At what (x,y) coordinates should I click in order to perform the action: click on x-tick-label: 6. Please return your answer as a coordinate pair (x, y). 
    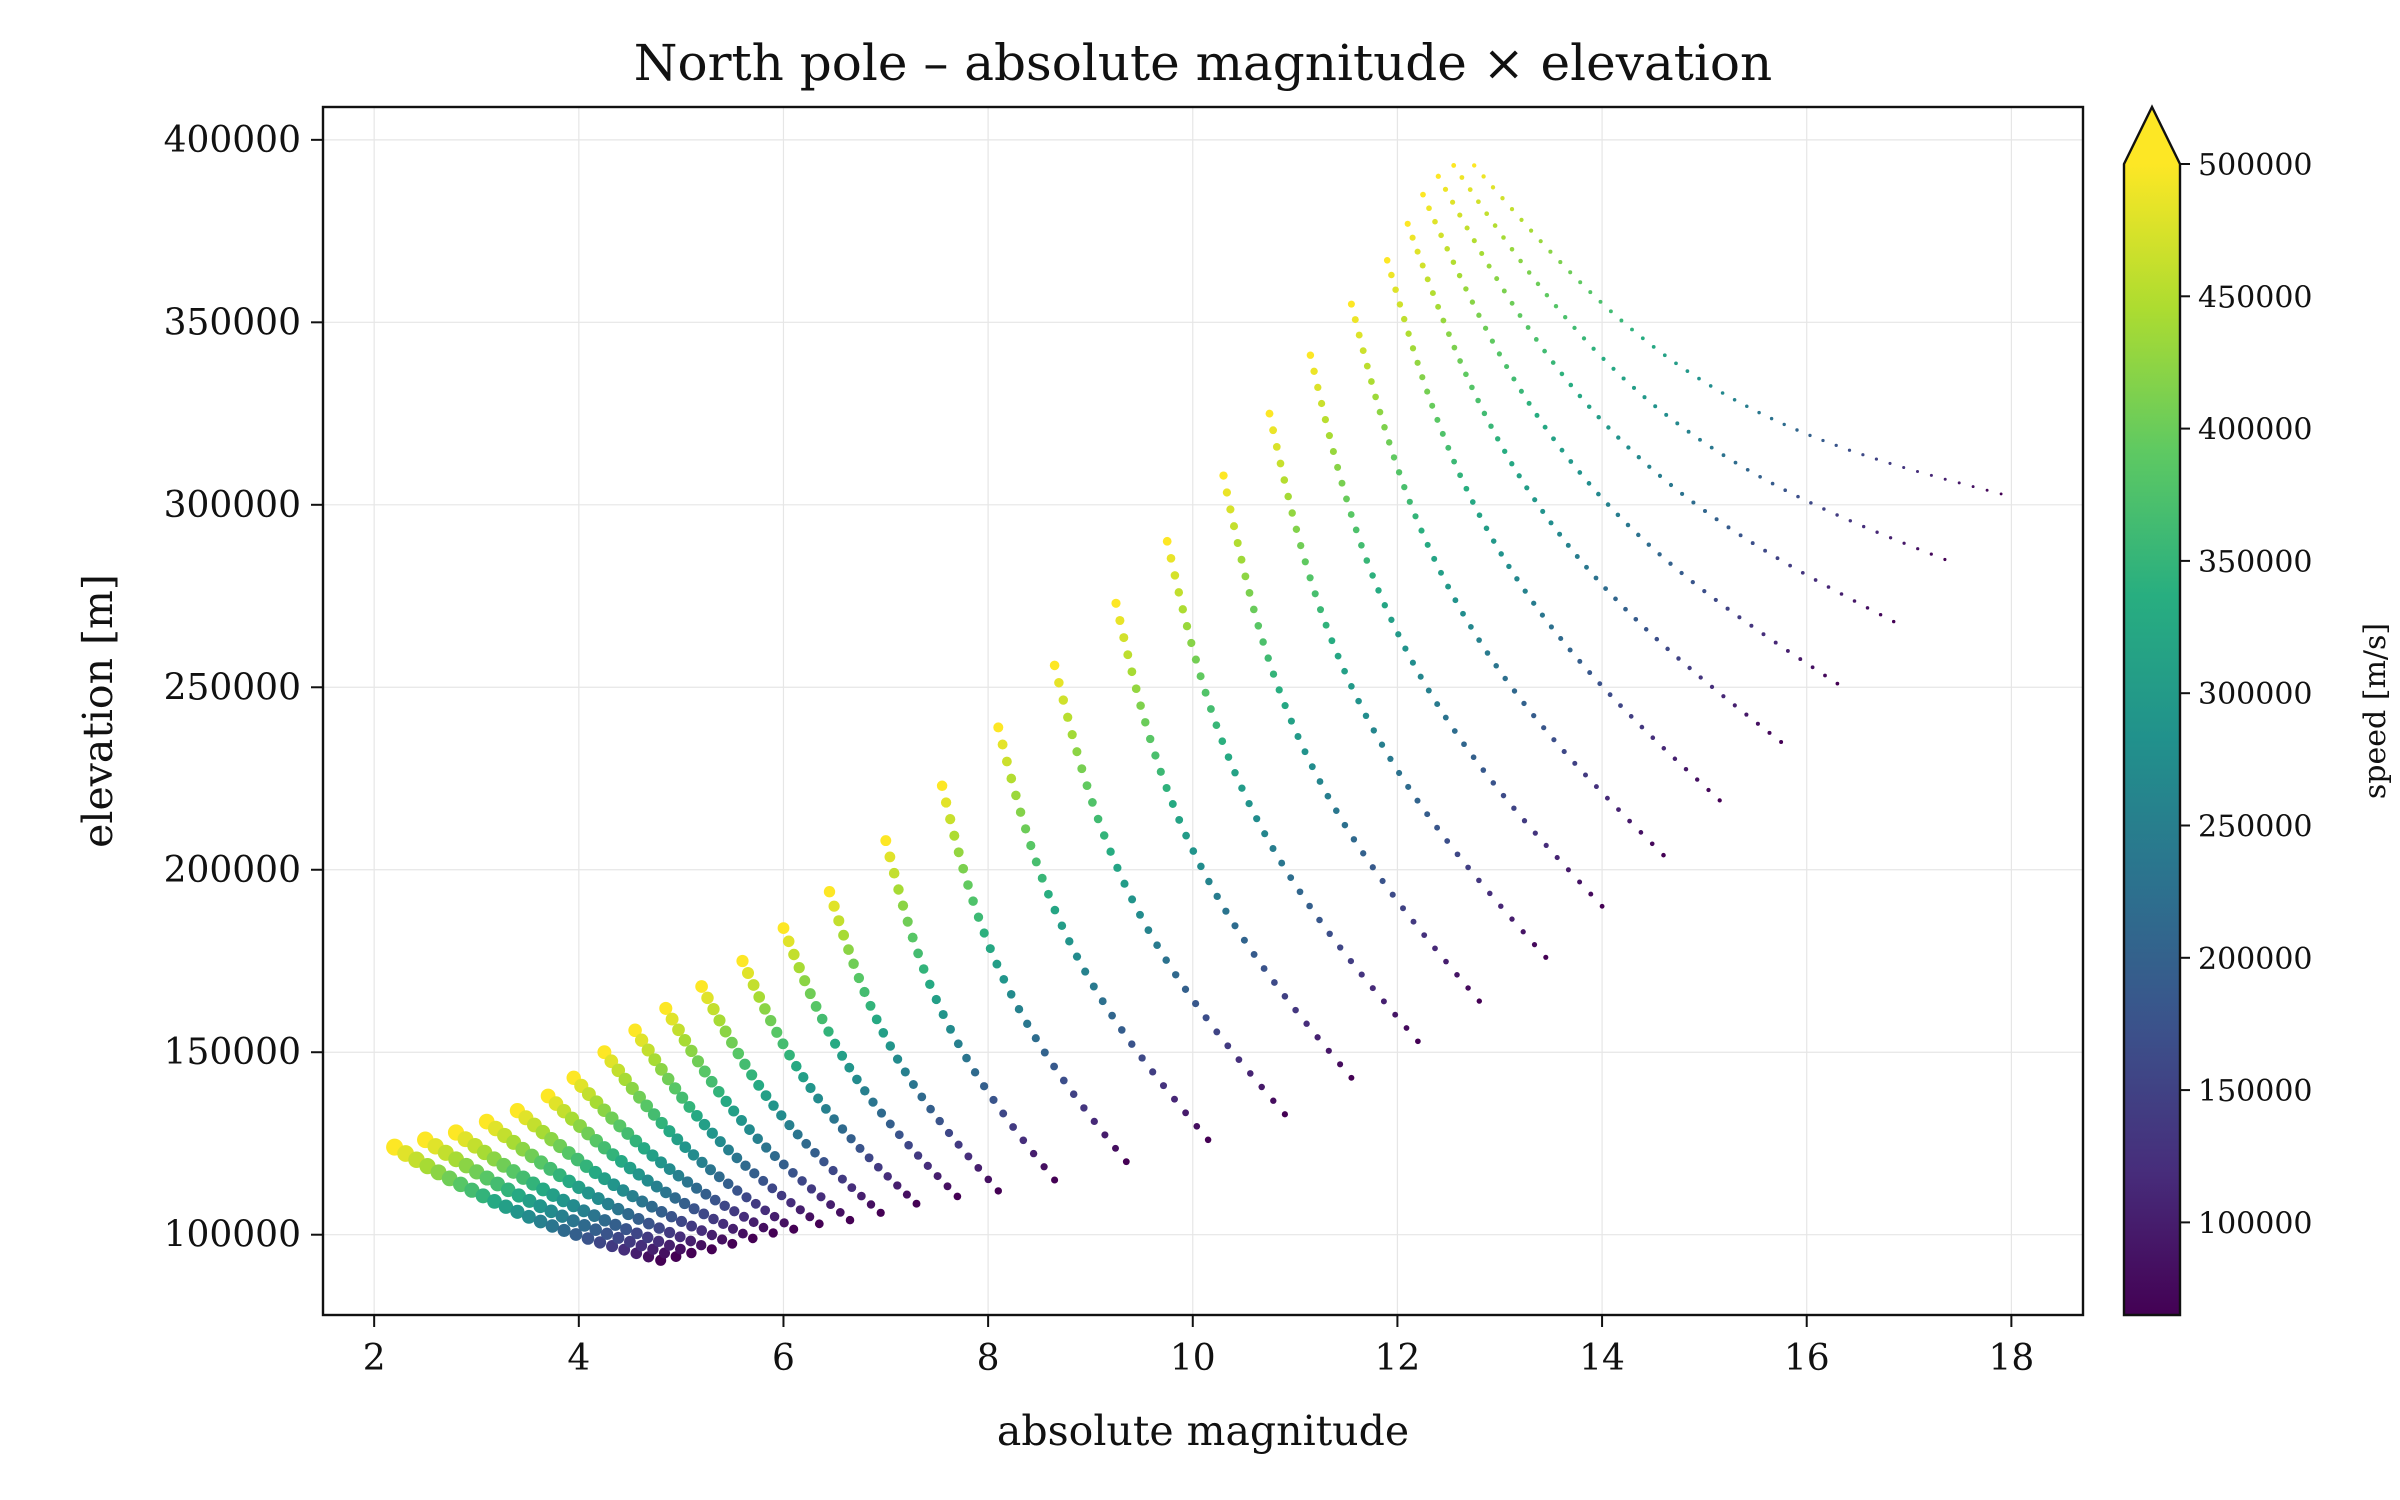
    Looking at the image, I should click on (783, 1358).